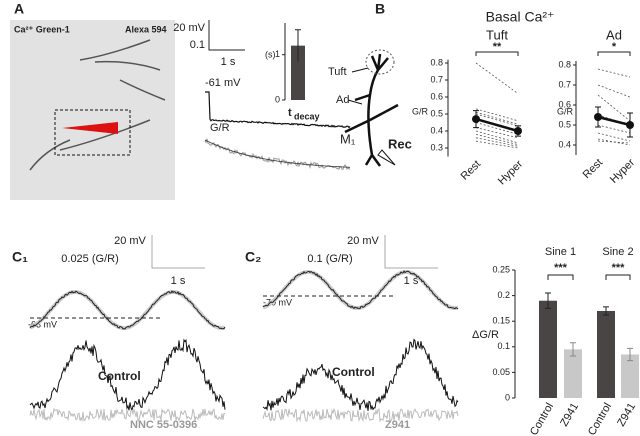 This screenshot has height=436, width=640. Describe the element at coordinates (564, 124) in the screenshot. I see `y-tick-label: 0.5` at that location.